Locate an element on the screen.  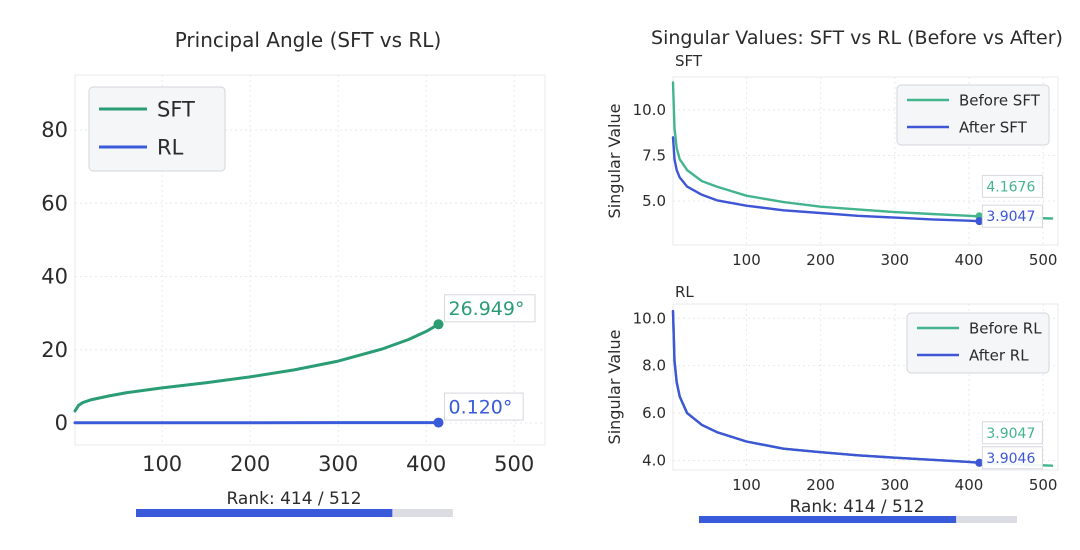
y-tick-label: 60 is located at coordinates (54, 203).